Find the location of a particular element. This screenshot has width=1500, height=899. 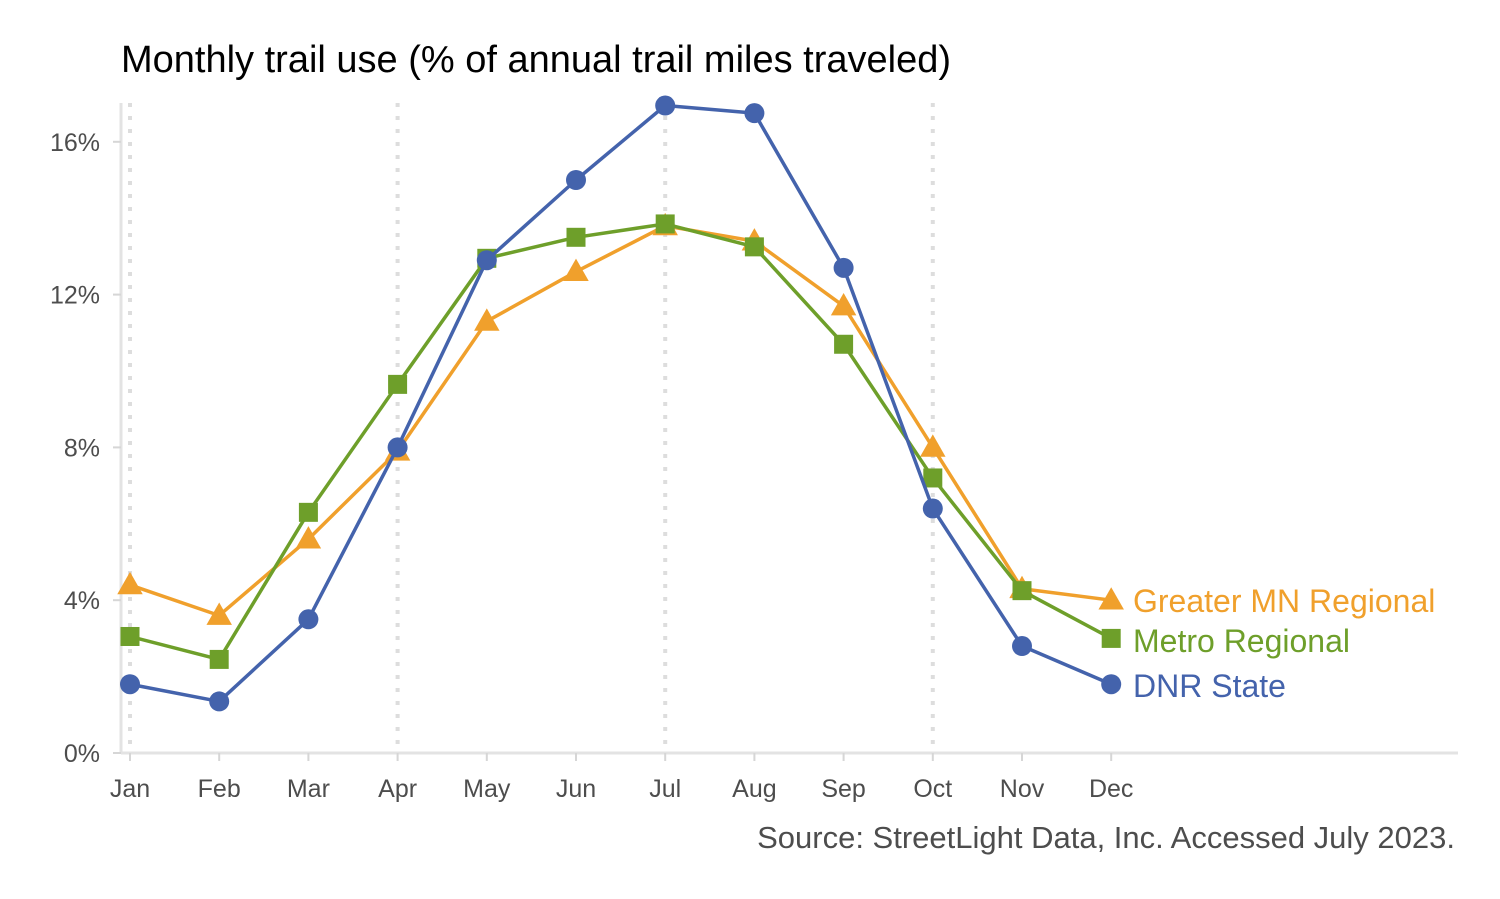

x-axis-ticks: Jan Feb Mar Apr May Jun Jul Aug Sep Oct Nov Dec is located at coordinates (621, 778).